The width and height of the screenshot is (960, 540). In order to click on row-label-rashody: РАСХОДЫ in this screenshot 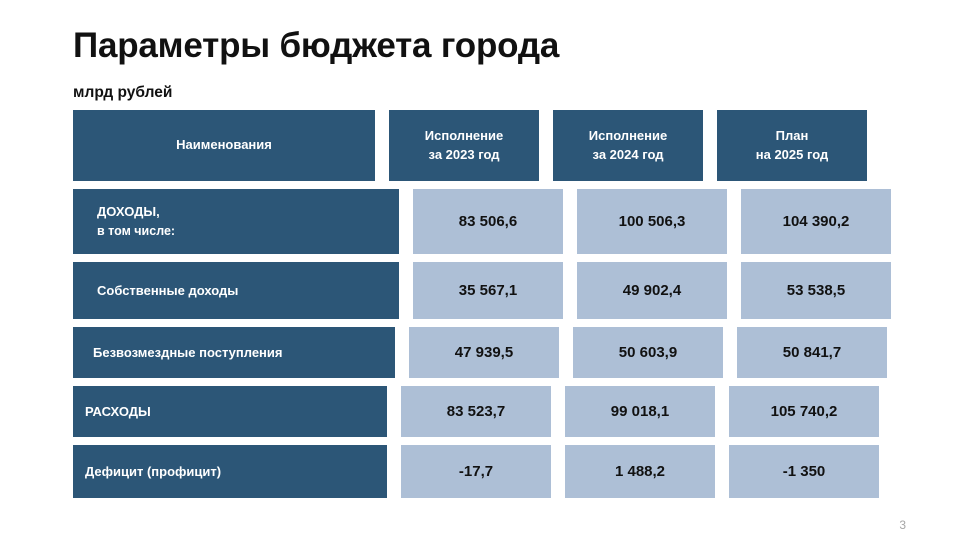, I will do `click(230, 411)`.